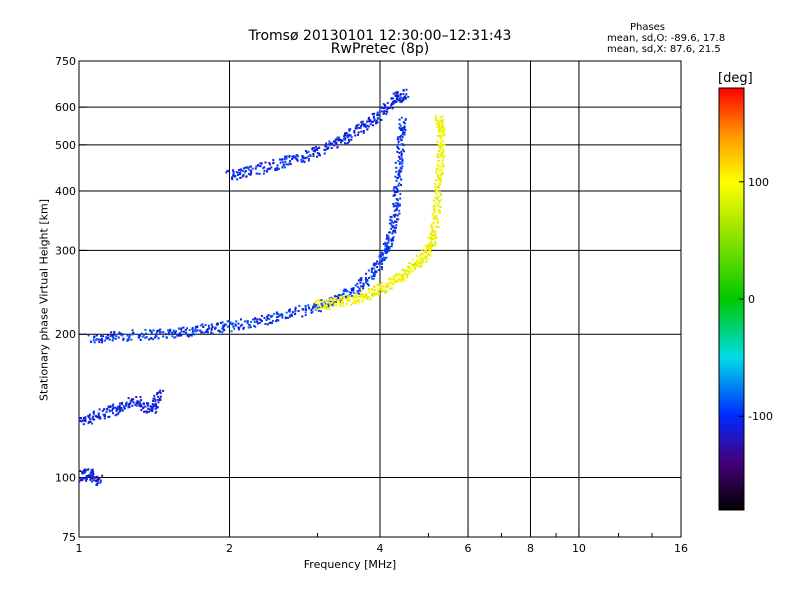 The width and height of the screenshot is (800, 600). I want to click on y-tick-label: 100, so click(65, 478).